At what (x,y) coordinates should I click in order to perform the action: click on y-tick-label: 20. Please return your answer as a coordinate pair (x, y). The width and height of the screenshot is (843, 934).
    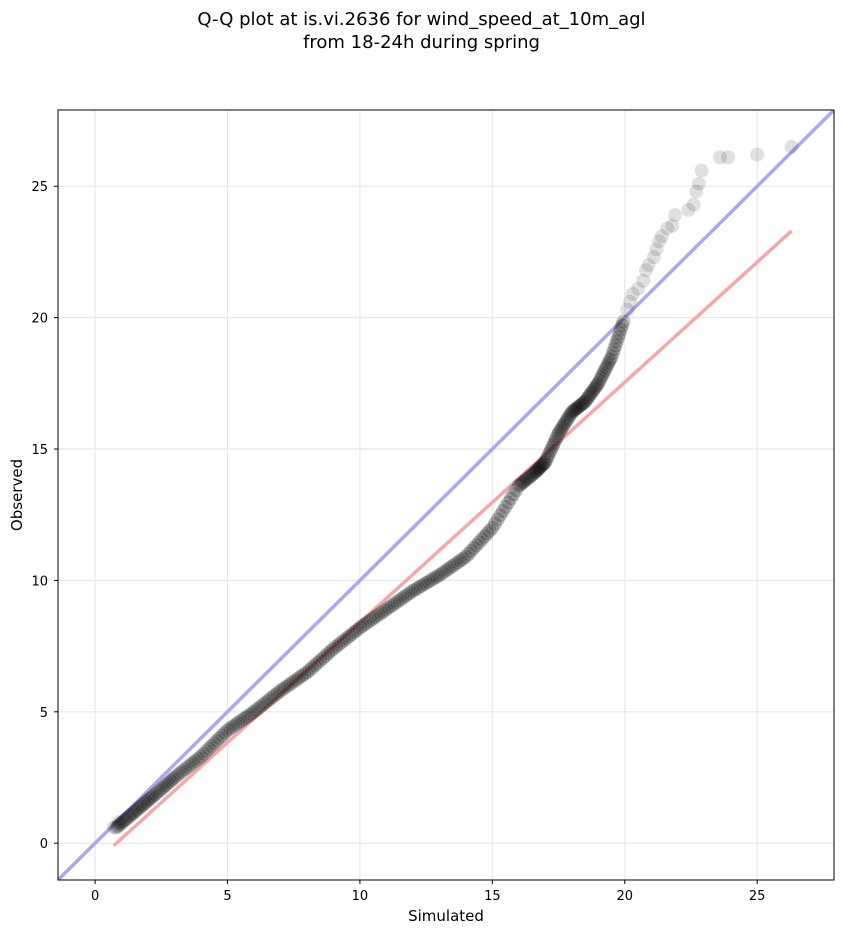
    Looking at the image, I should click on (39, 319).